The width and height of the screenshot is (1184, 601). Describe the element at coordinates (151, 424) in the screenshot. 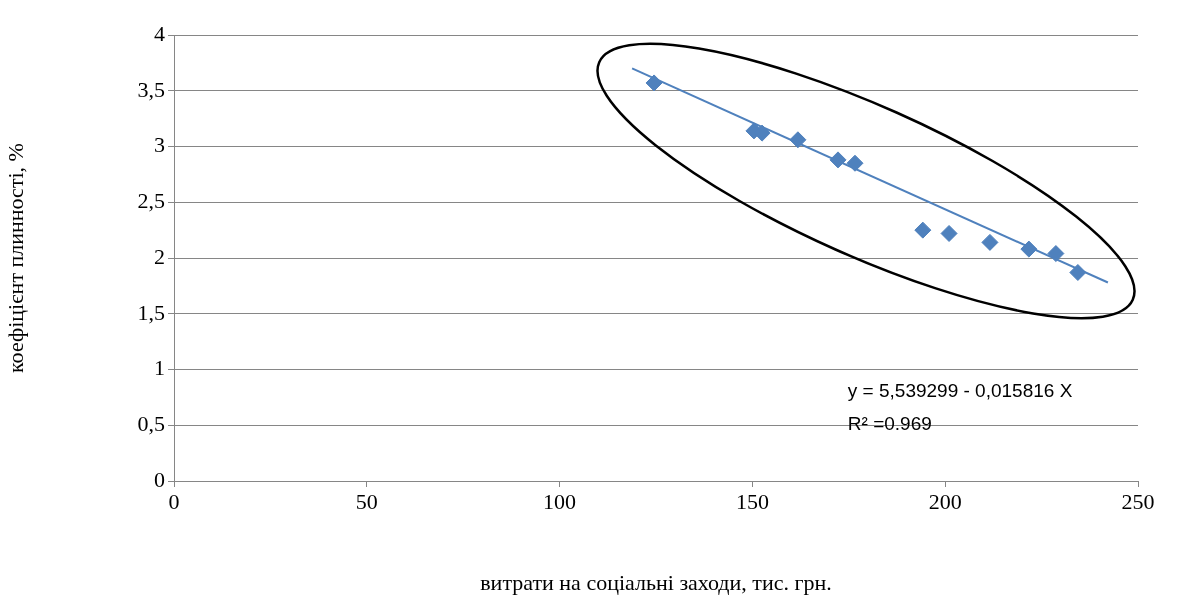

I see `y-tick-label: 0,5` at that location.